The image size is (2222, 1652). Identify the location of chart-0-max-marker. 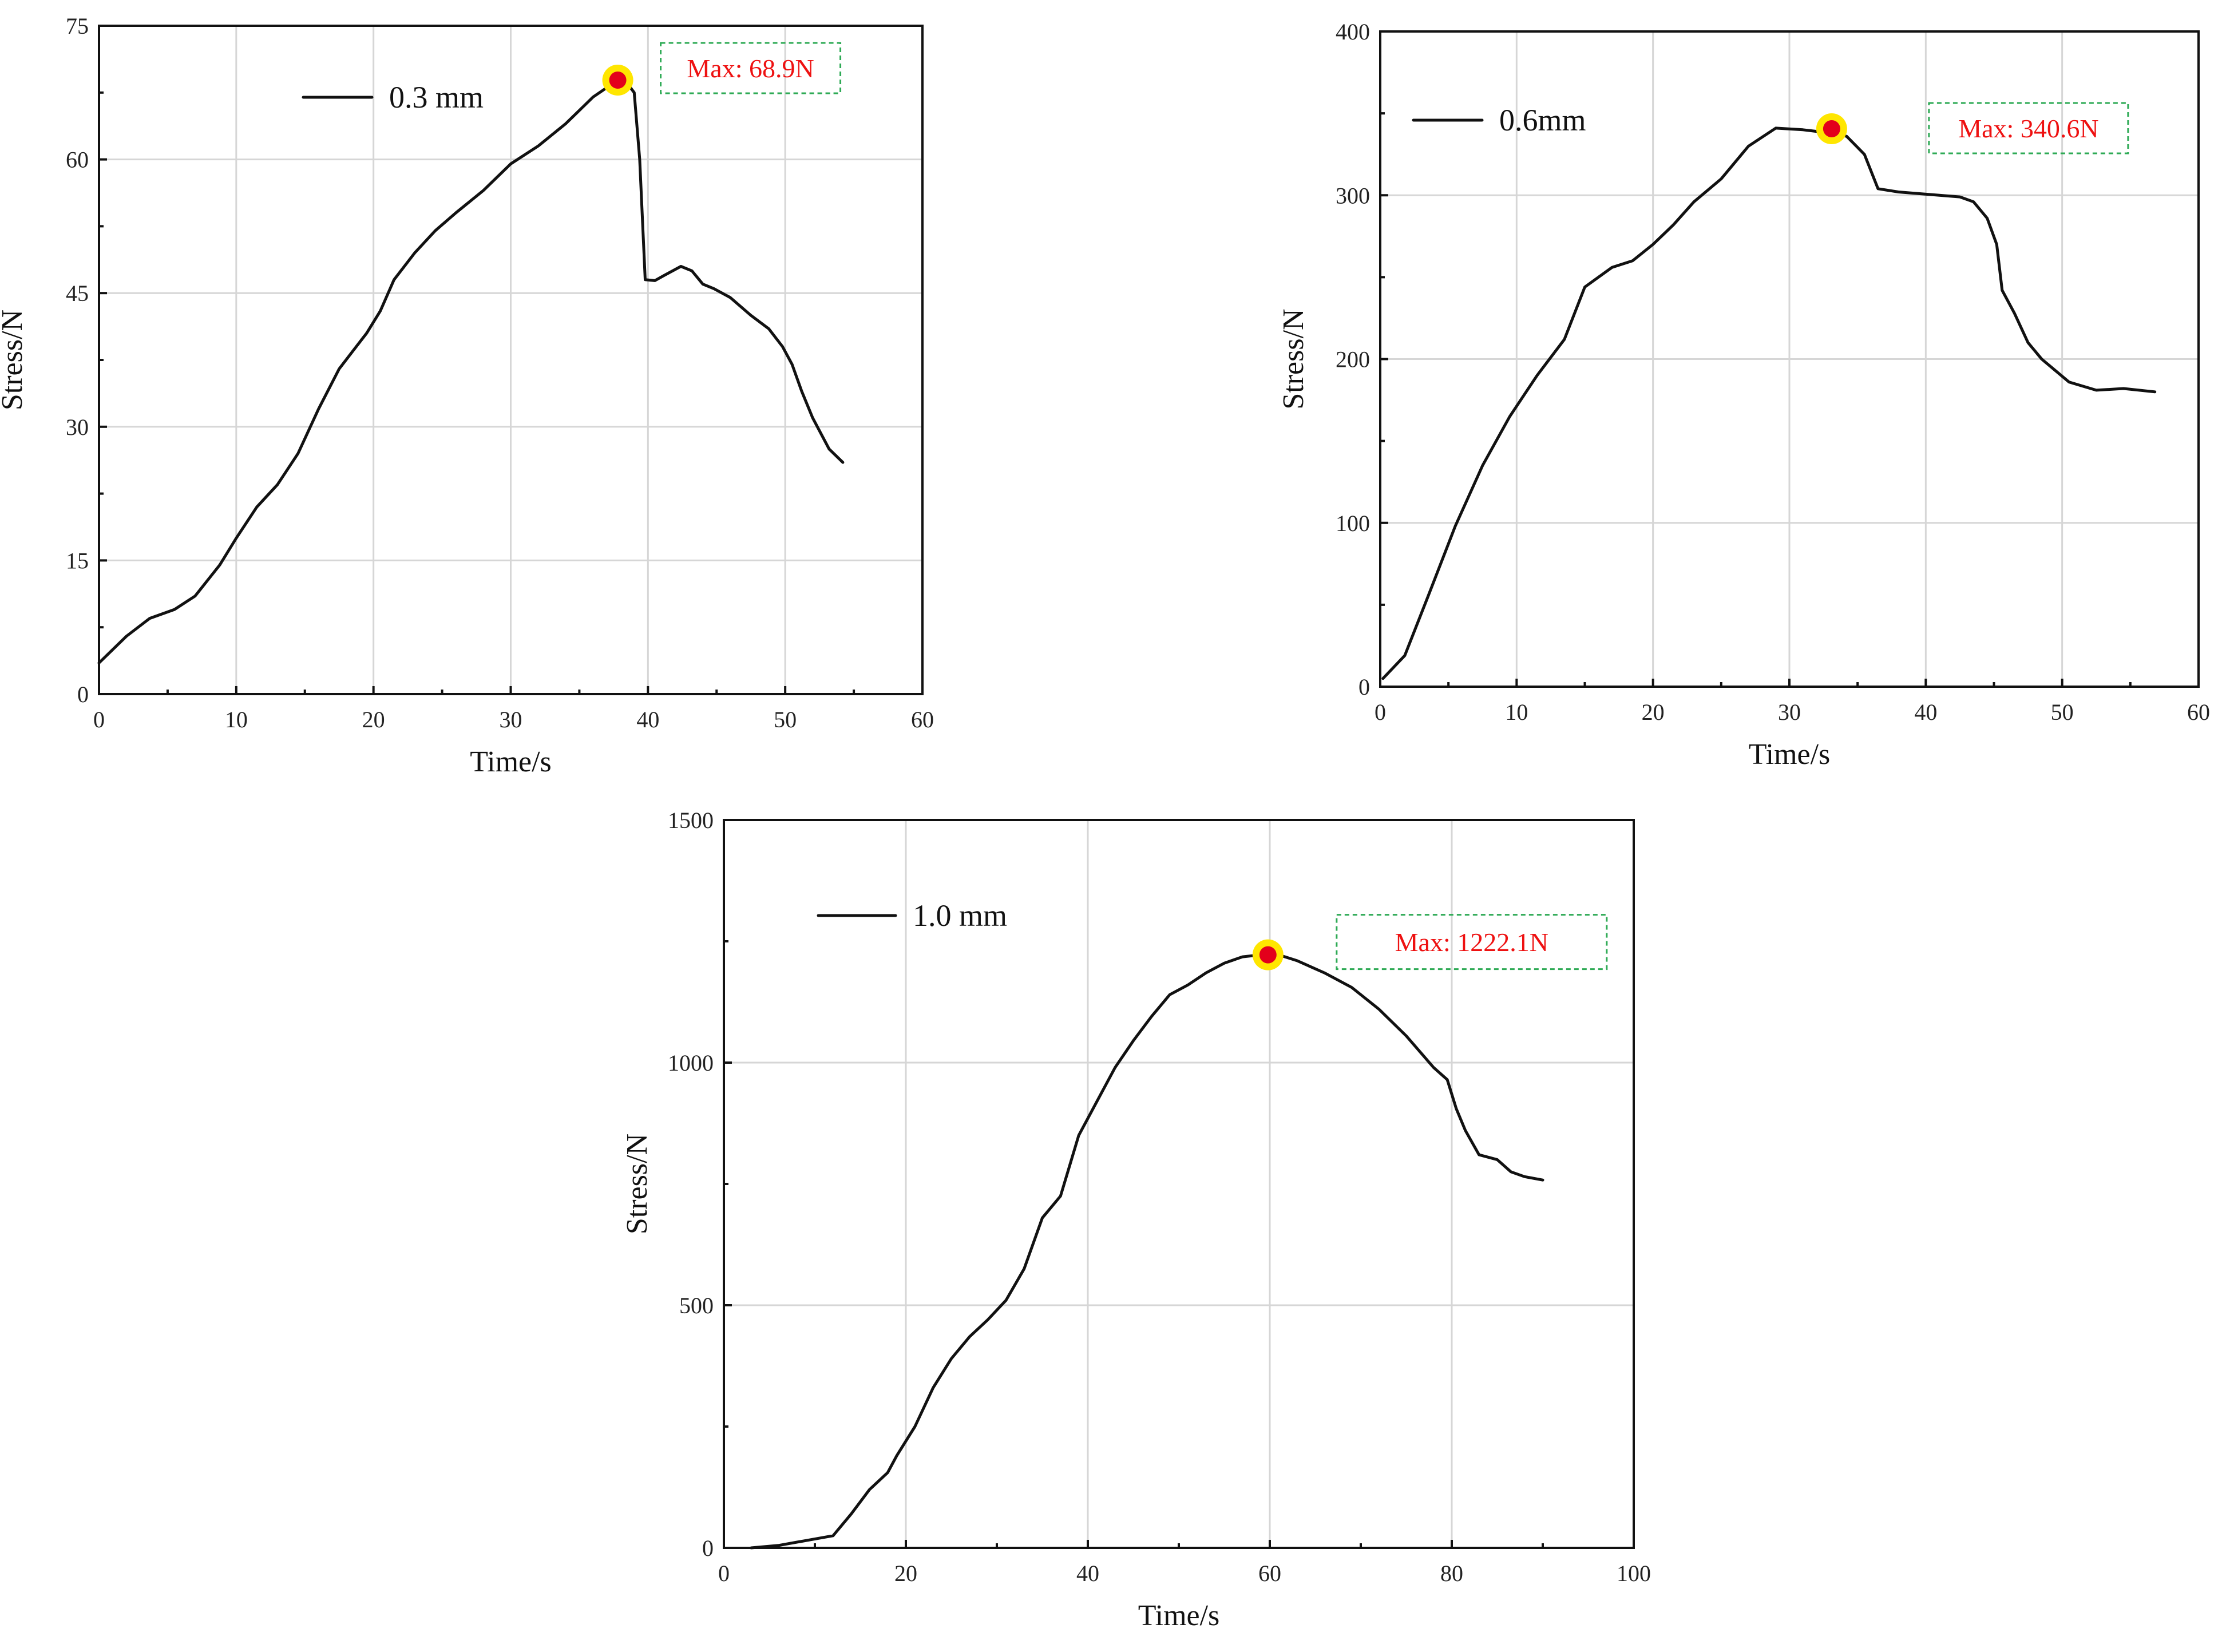
(618, 80).